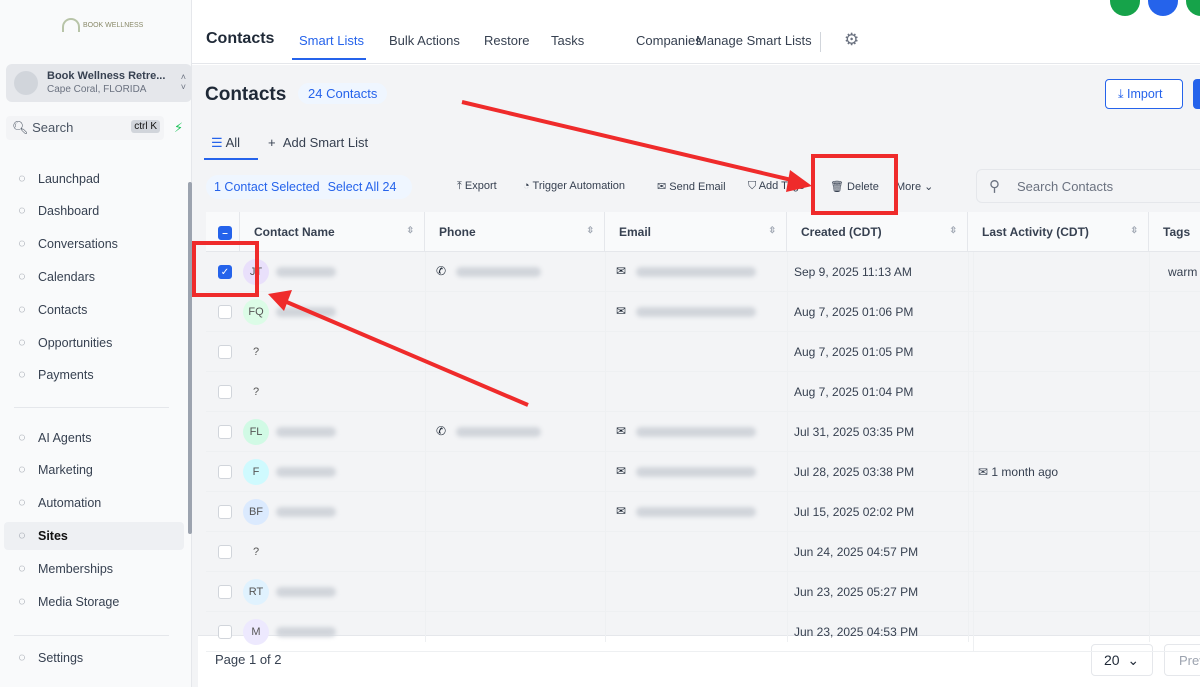  Describe the element at coordinates (240, 38) in the screenshot. I see `section-title: Contacts` at that location.